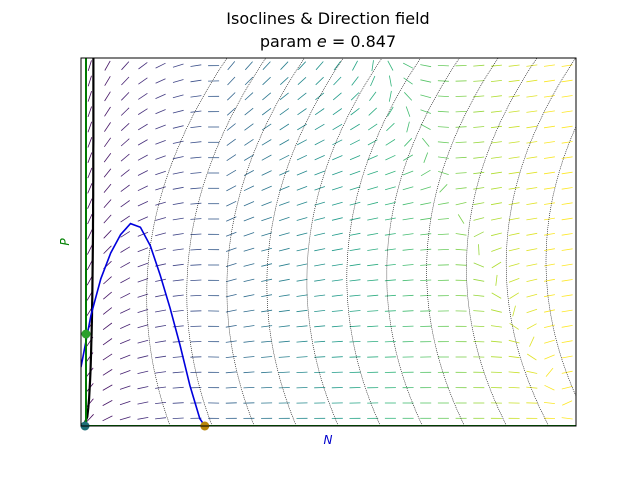 The image size is (640, 480). I want to click on y-axis-label: P, so click(65, 242).